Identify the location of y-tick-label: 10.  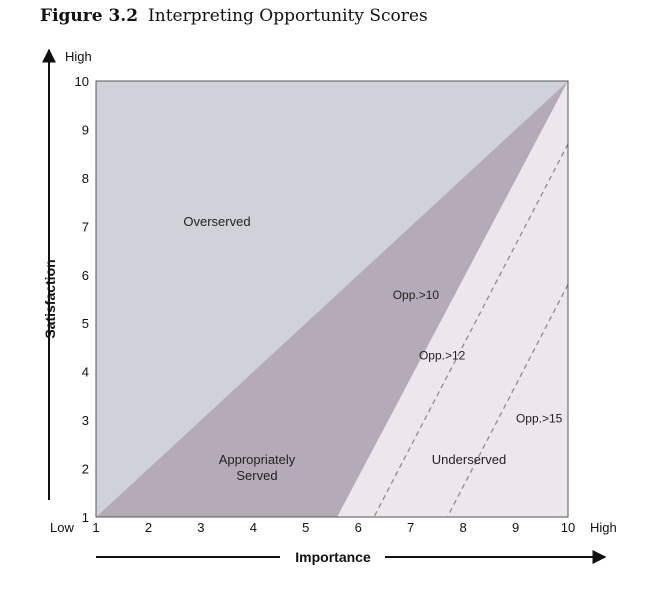
(82, 81).